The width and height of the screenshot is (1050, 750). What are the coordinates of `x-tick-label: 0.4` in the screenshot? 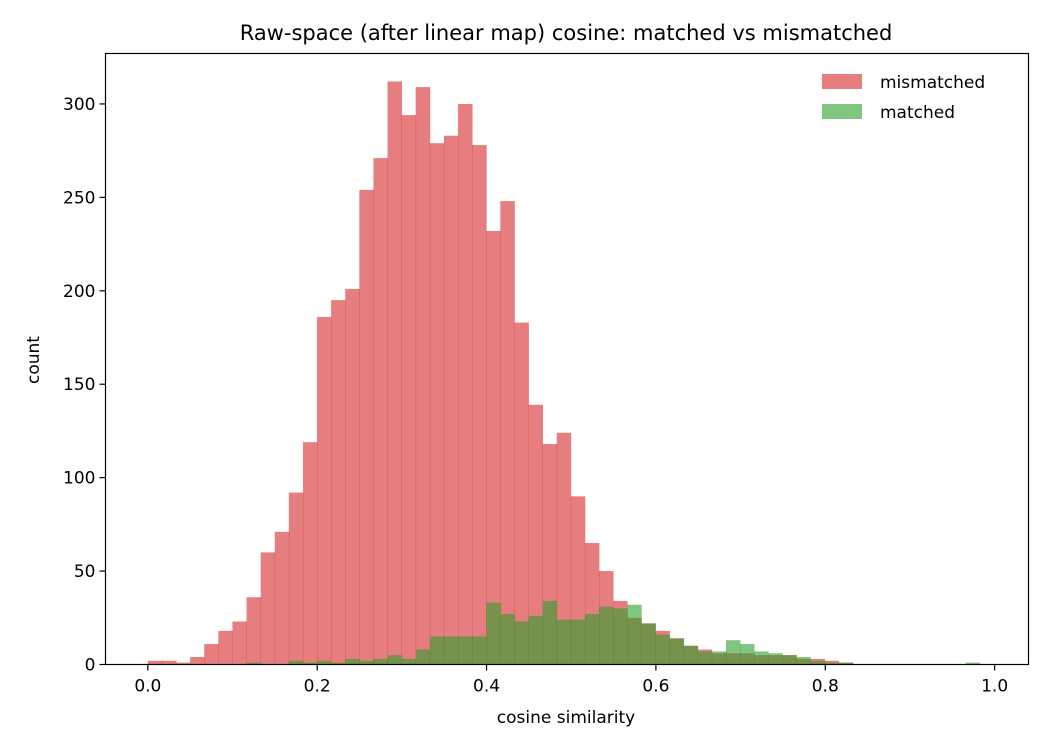 It's located at (486, 687).